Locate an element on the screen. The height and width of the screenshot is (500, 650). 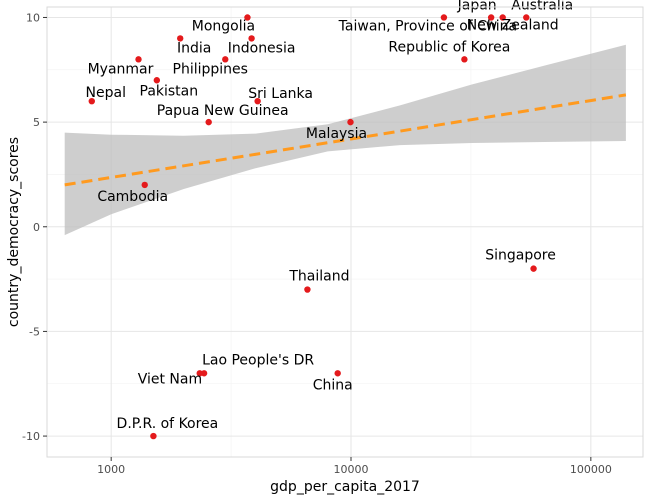
x-tick-label: 10000 is located at coordinates (351, 469).